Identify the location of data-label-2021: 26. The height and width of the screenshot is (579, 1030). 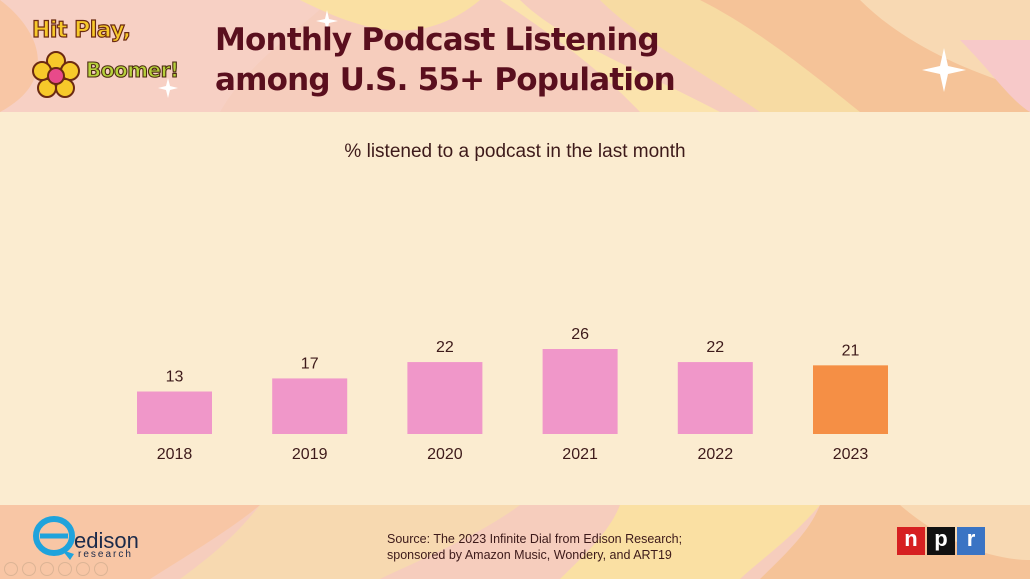
(580, 334).